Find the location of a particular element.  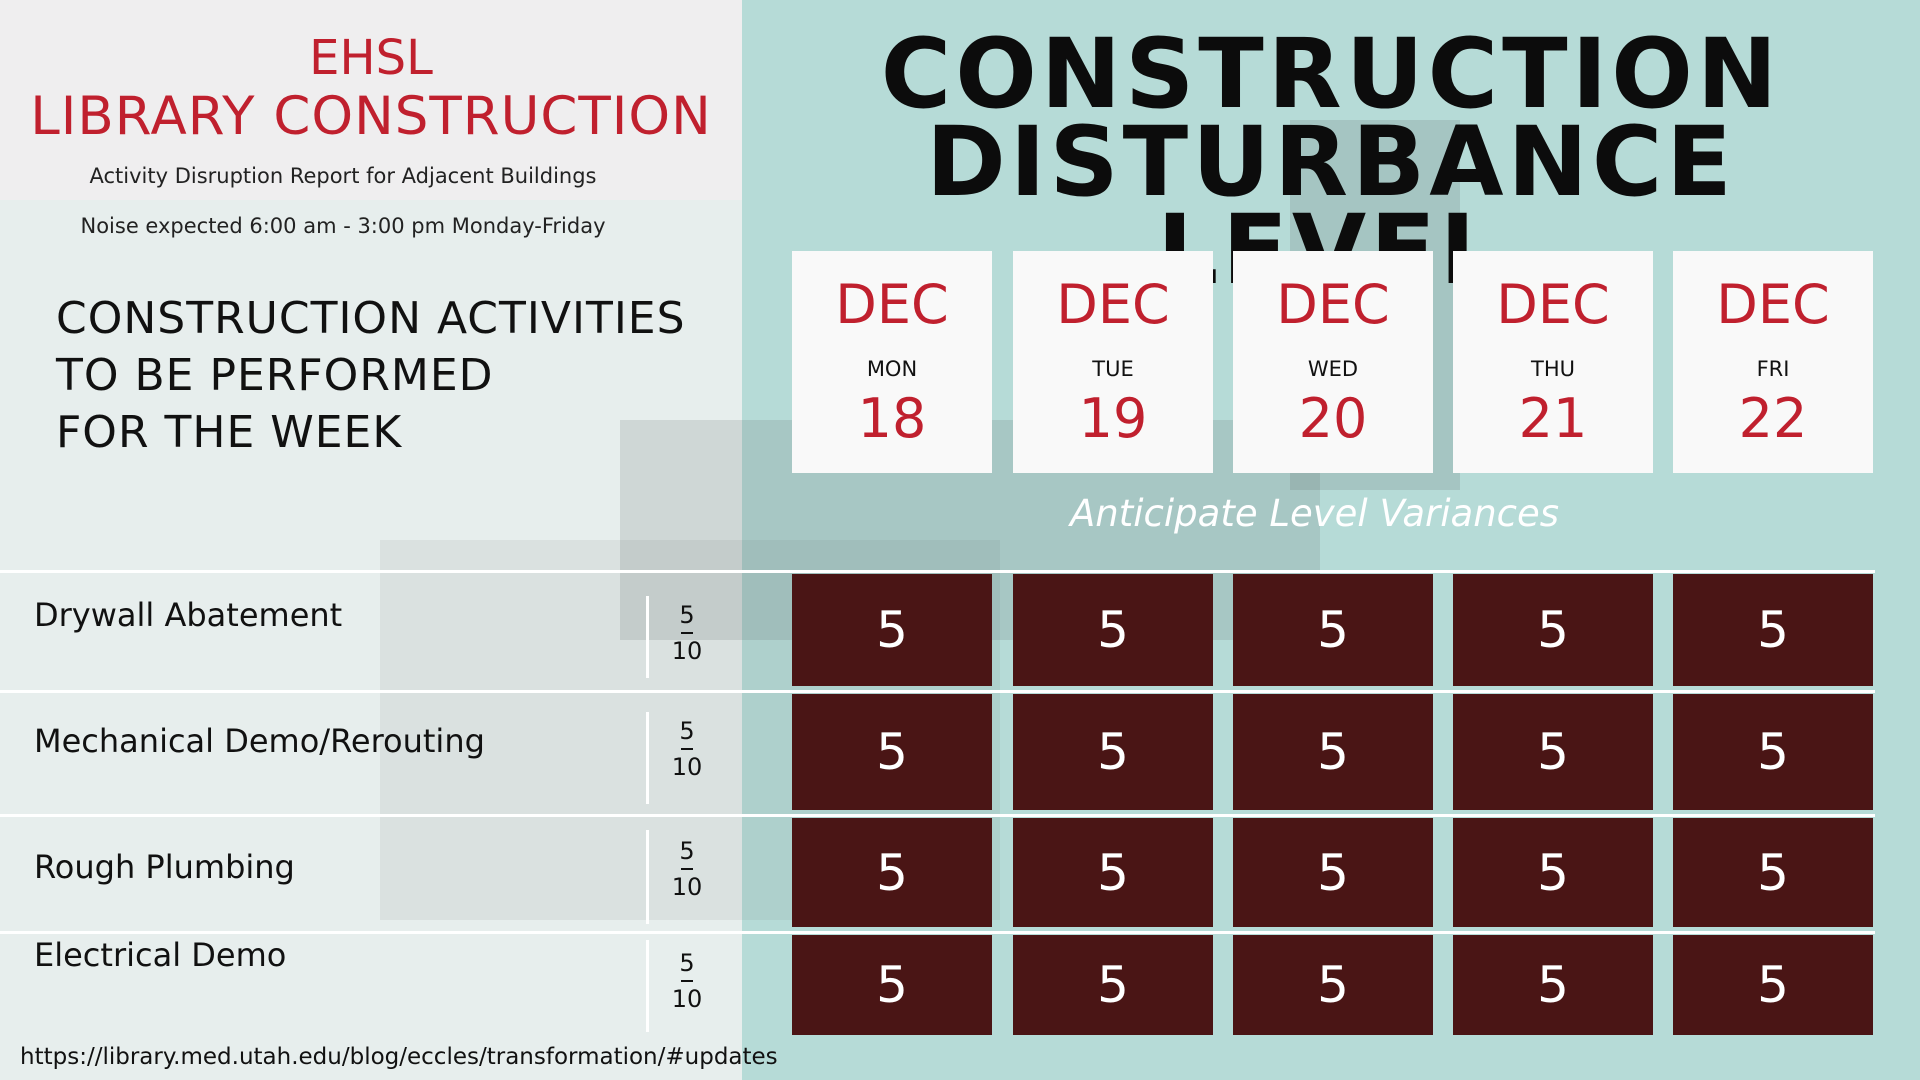

day-card-thu: DEC THU 21 is located at coordinates (1553, 362).